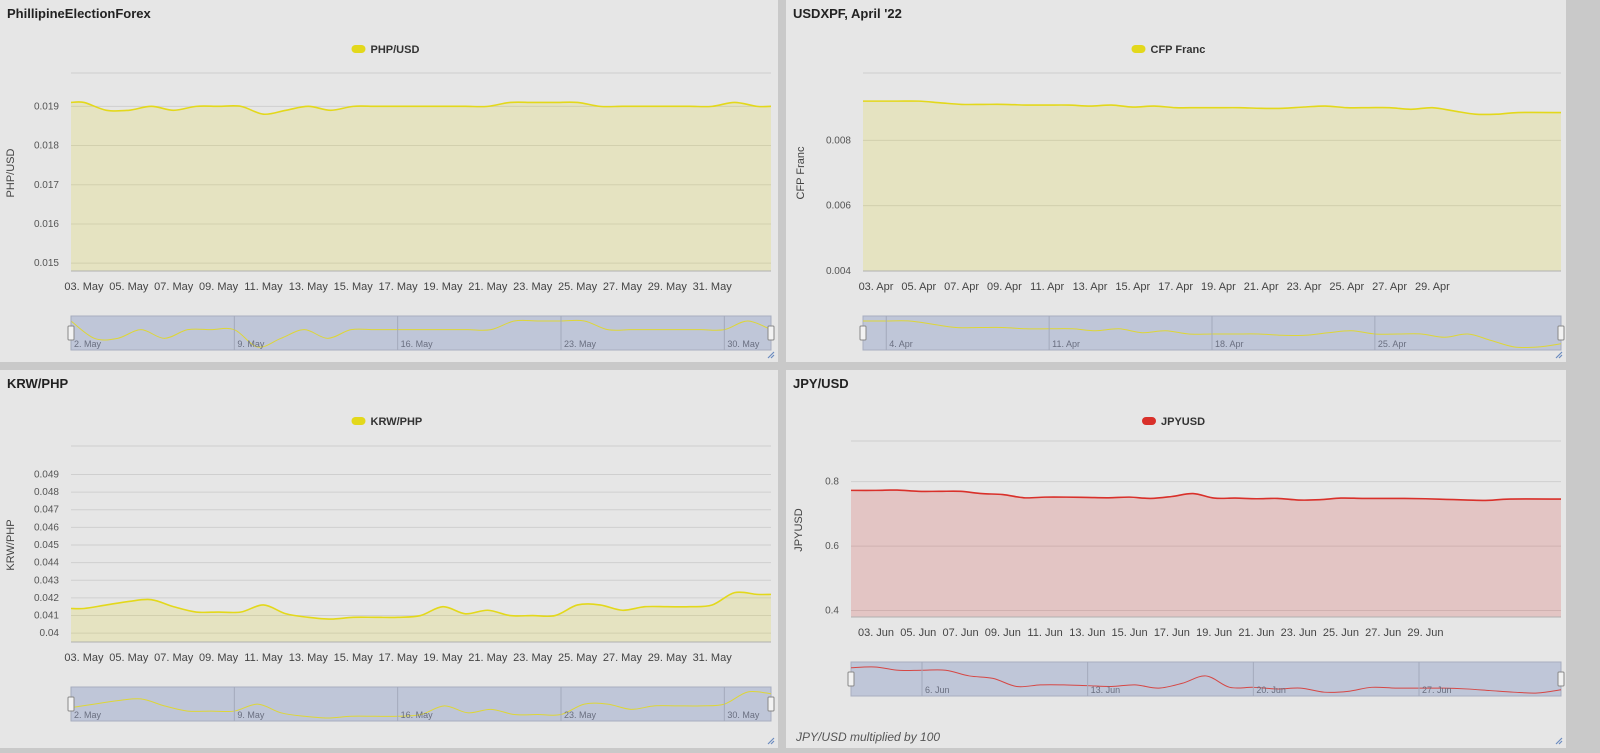 The image size is (1600, 753). Describe the element at coordinates (1003, 633) in the screenshot. I see `x-tick-label: 09. Jun` at that location.